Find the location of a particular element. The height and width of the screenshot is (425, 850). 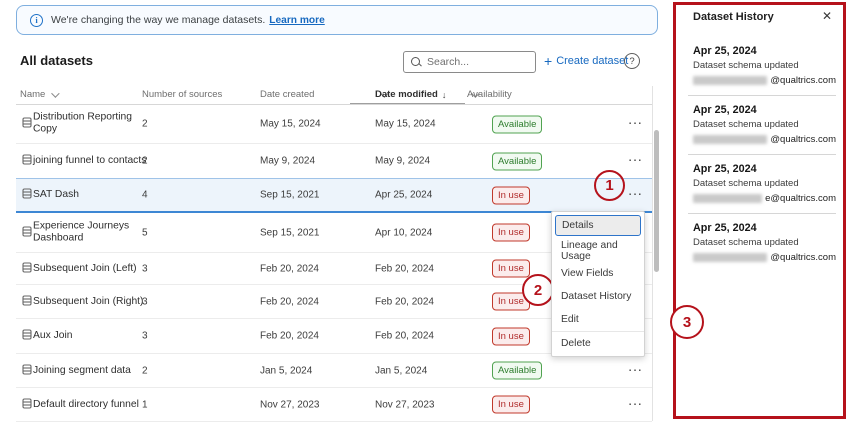

sort-descending-icon: ↓ is located at coordinates (444, 94).